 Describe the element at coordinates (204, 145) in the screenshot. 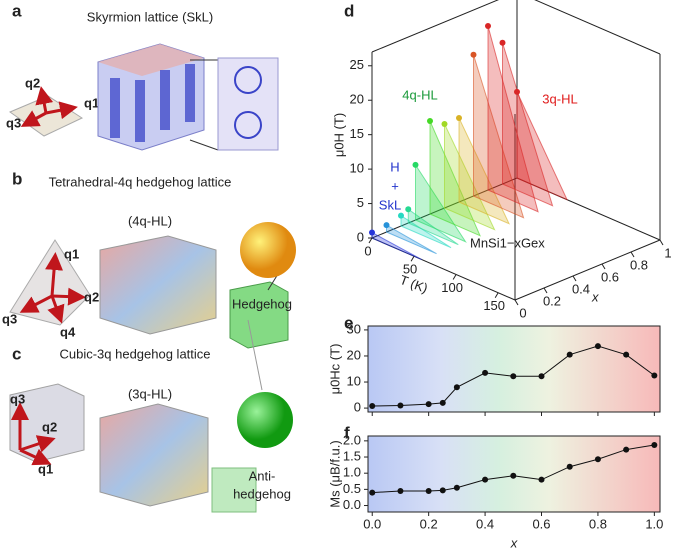

I see `connector` at that location.